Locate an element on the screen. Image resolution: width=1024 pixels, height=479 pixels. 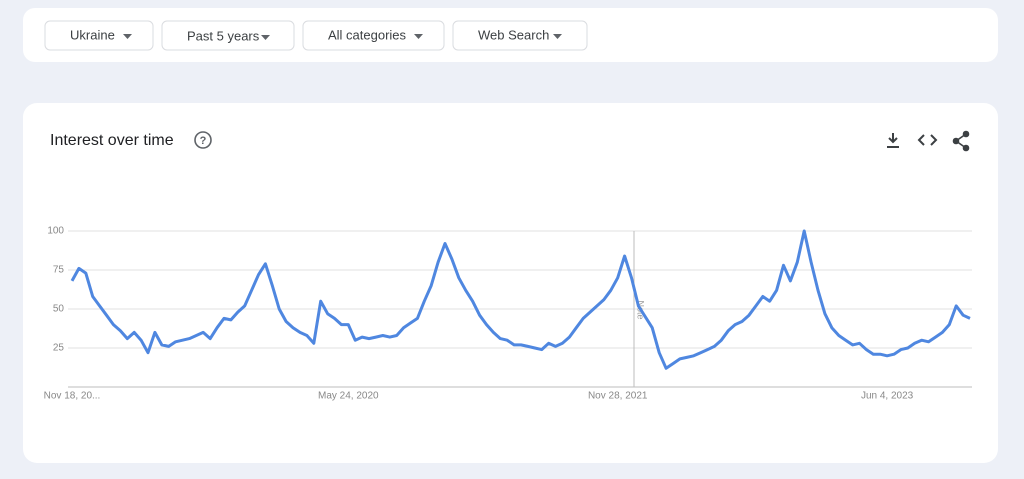
filter-ukraine: Ukraine is located at coordinates (99, 35).